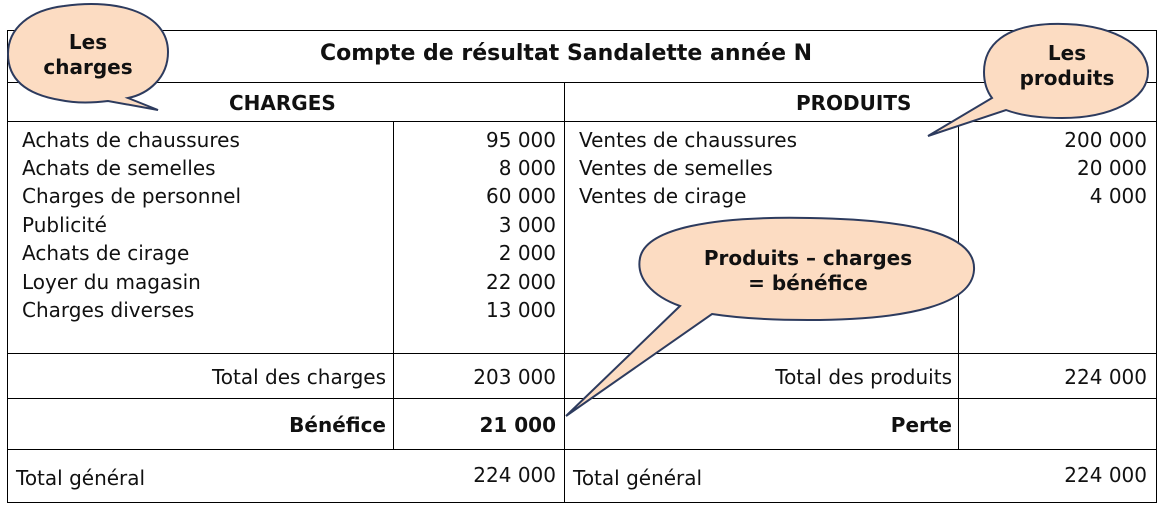  Describe the element at coordinates (1105, 377) in the screenshot. I see `total-produits-value: 224 000` at that location.